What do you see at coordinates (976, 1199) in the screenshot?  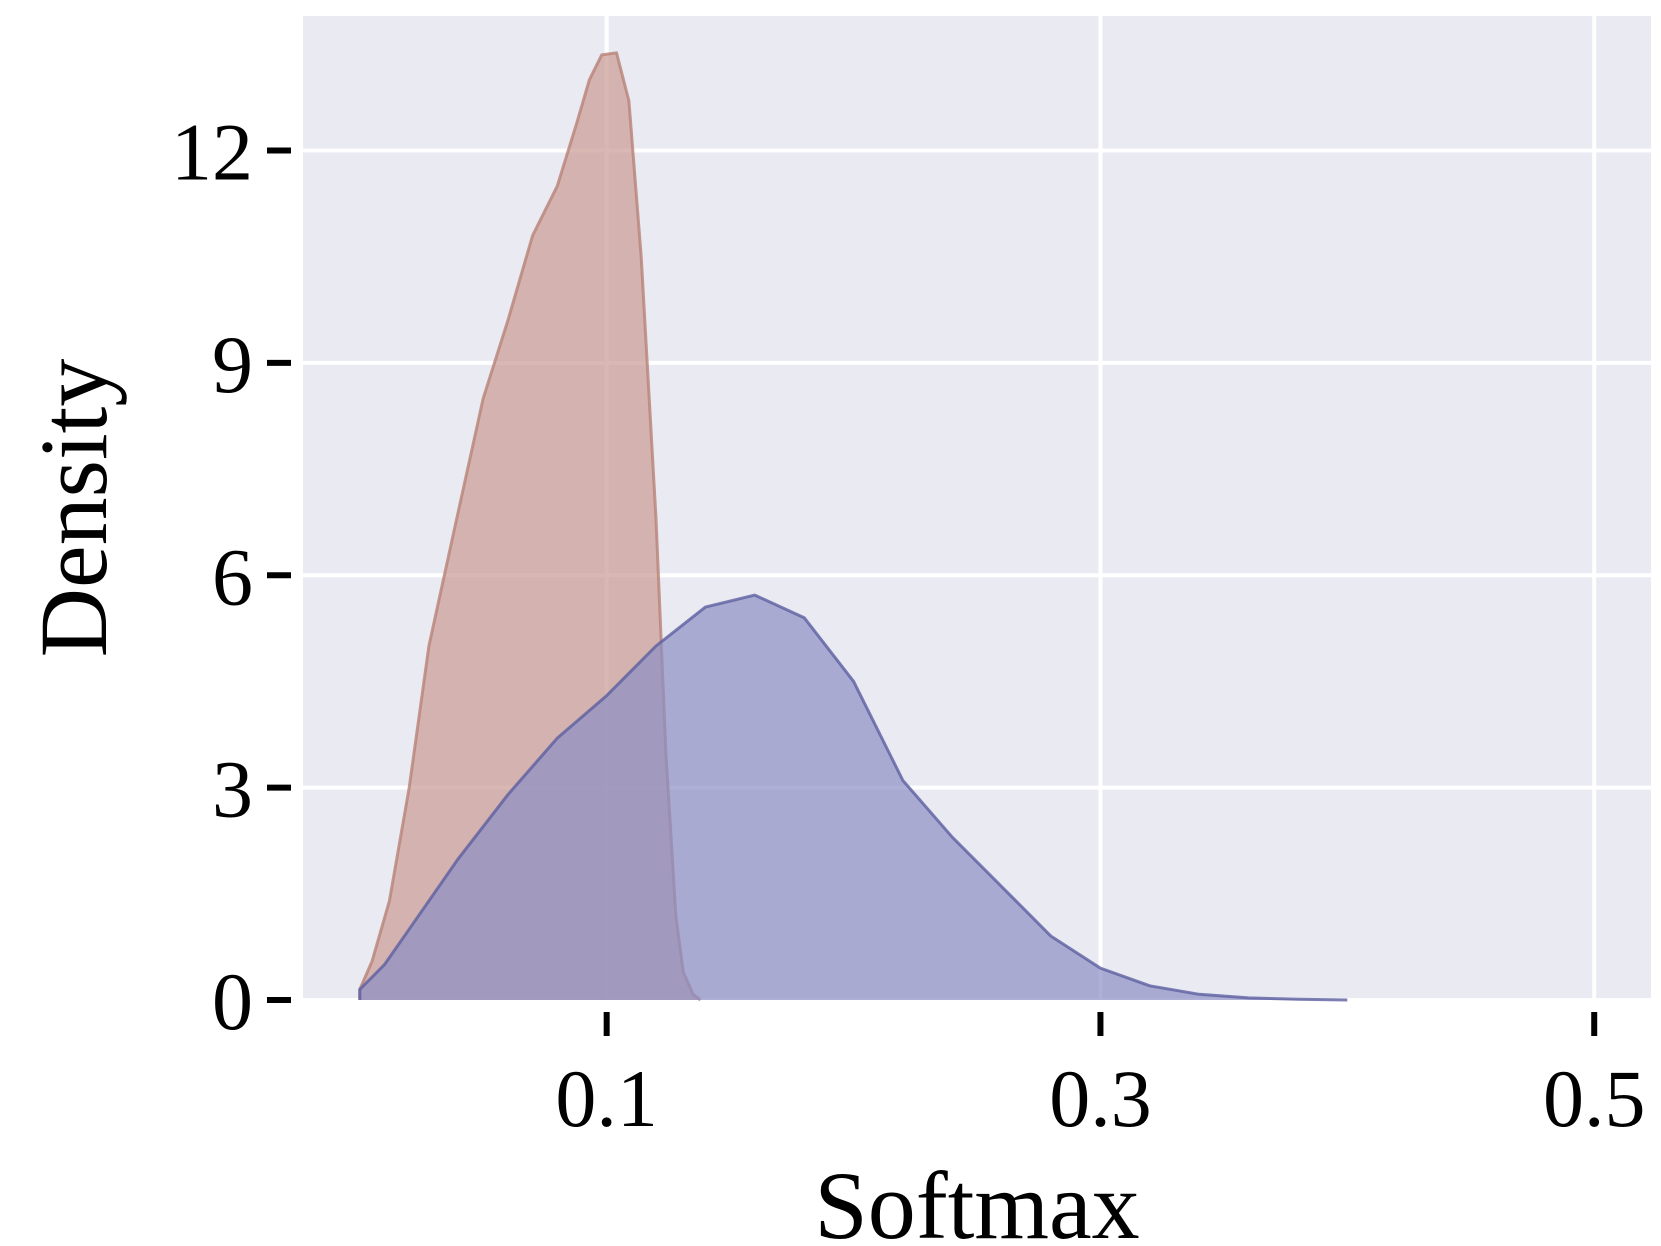 I see `x-axis-title: Softmax` at bounding box center [976, 1199].